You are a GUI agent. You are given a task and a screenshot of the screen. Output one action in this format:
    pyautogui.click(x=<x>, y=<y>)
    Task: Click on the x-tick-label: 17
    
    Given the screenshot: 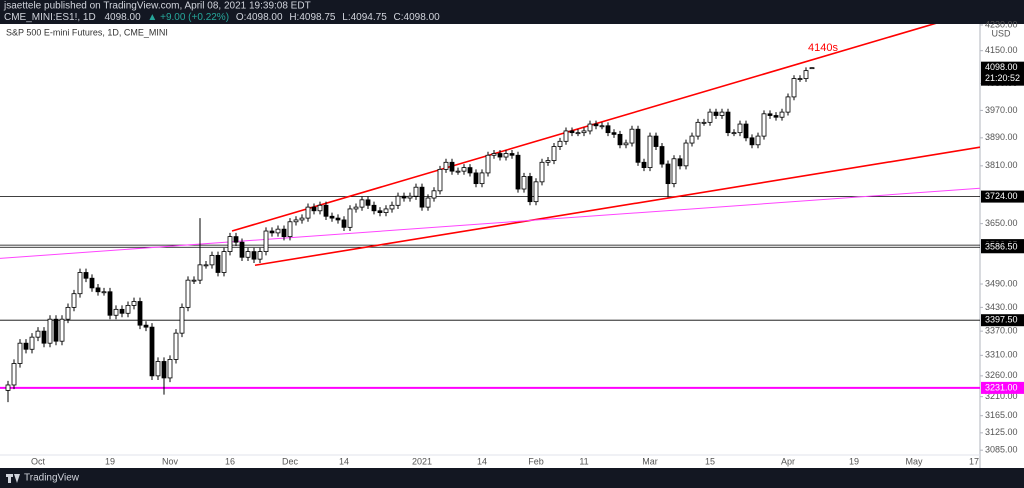 What is the action you would take?
    pyautogui.click(x=974, y=461)
    